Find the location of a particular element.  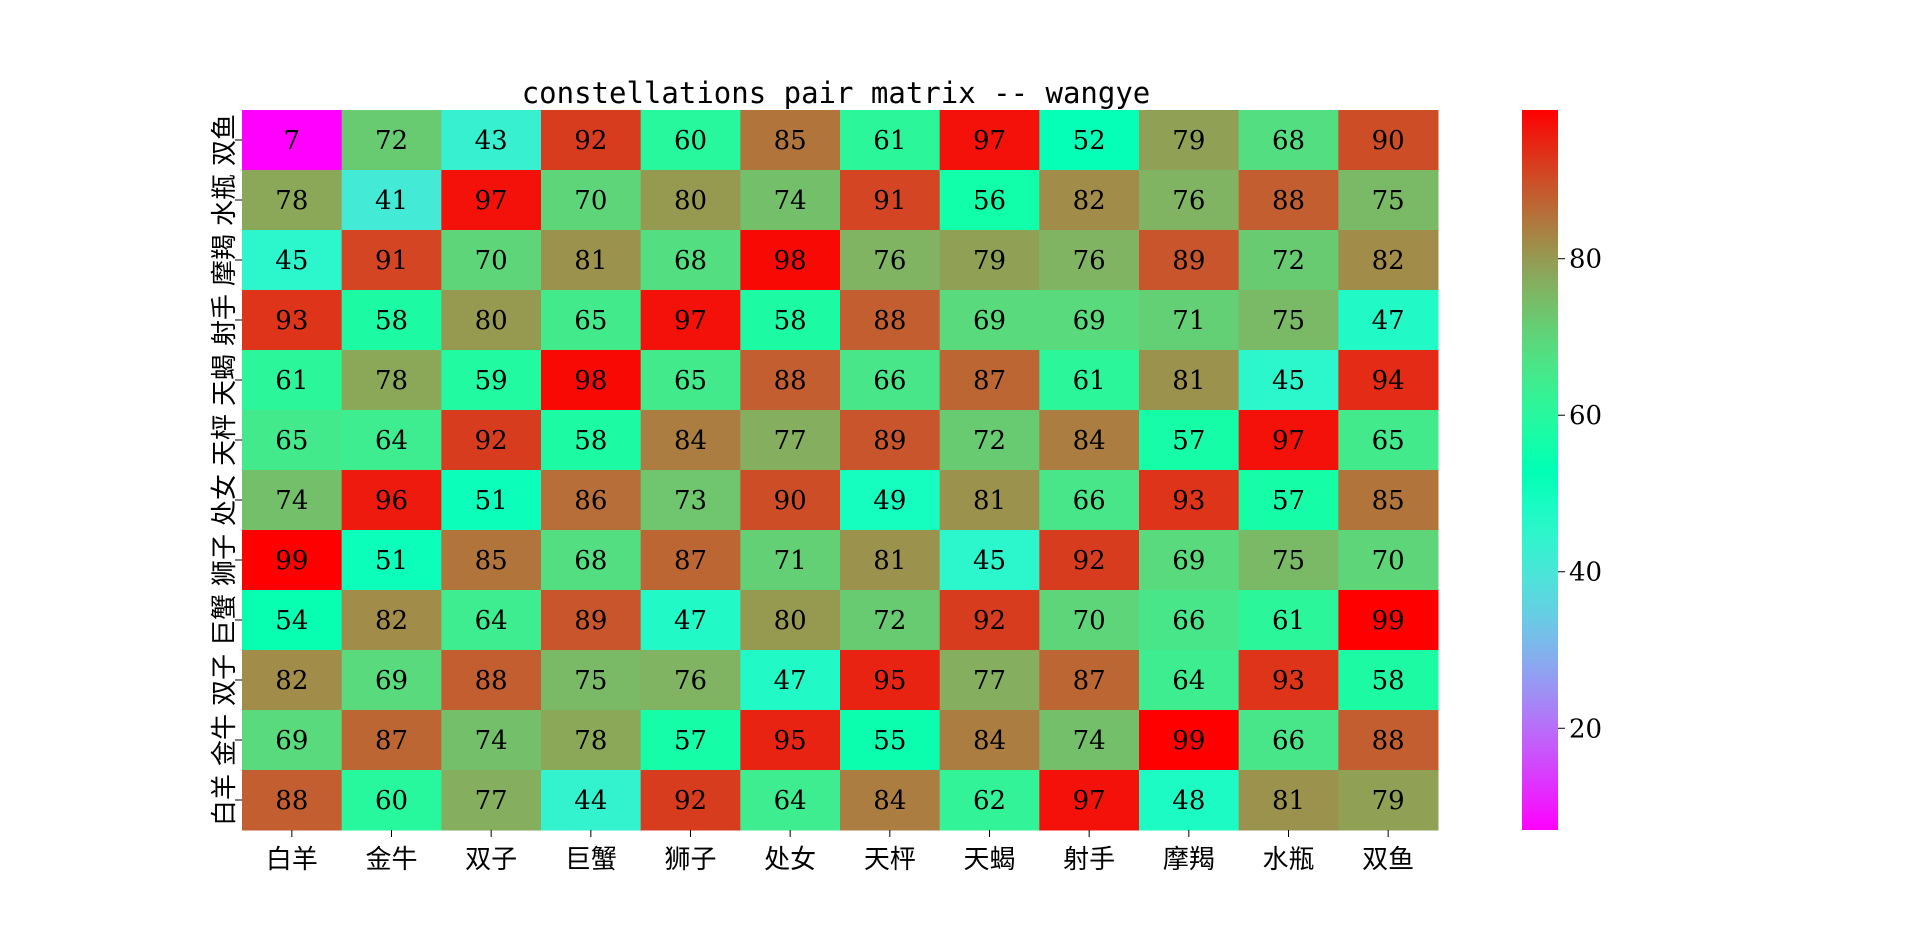

cell-value-label: 92 is located at coordinates (590, 141).